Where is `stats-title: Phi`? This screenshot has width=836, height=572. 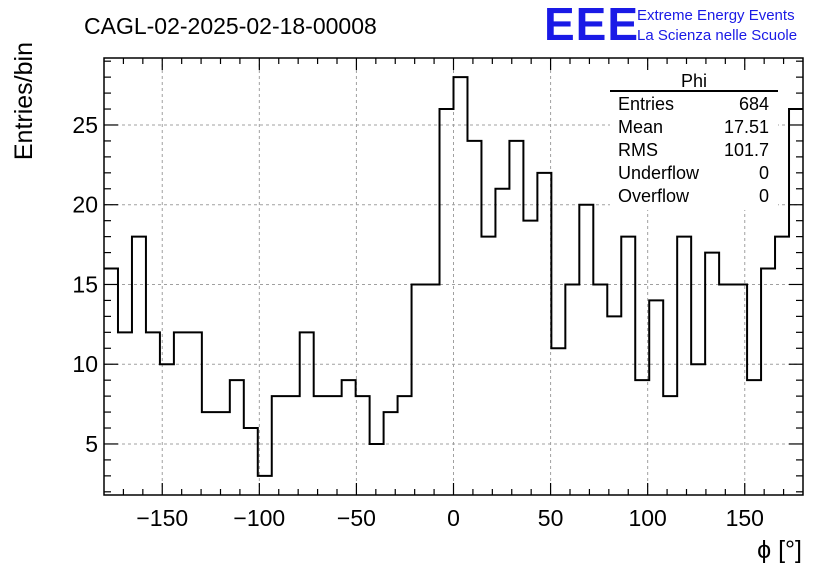 stats-title: Phi is located at coordinates (694, 81).